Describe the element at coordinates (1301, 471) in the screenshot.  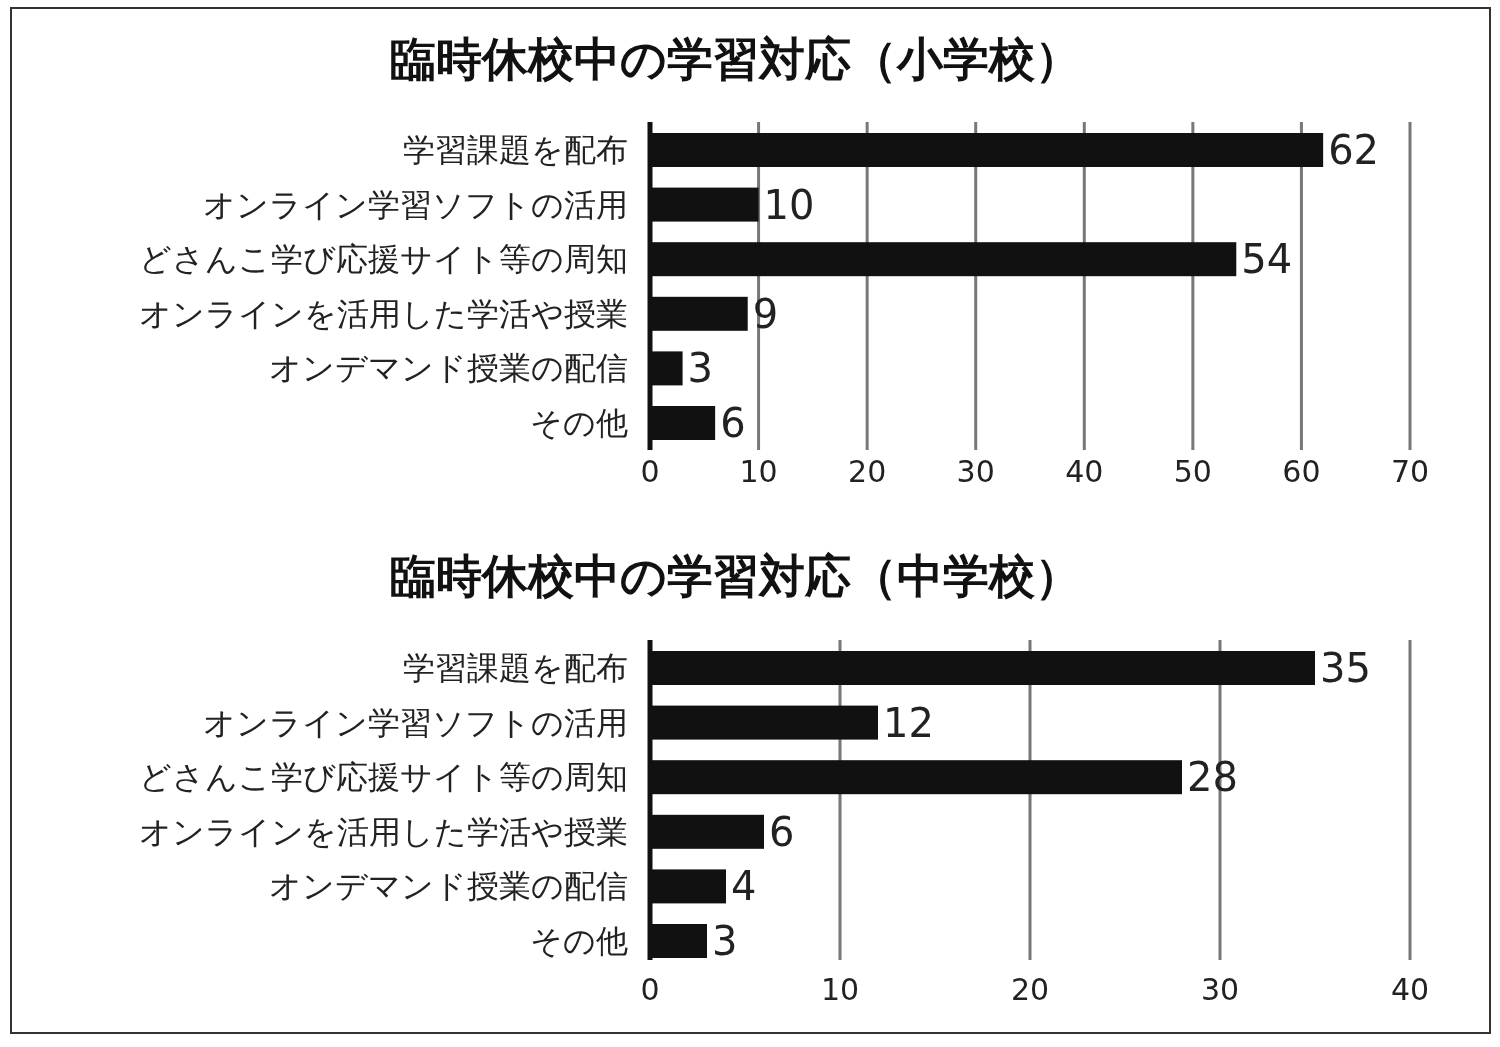
I see `x-tick-label: 60` at that location.